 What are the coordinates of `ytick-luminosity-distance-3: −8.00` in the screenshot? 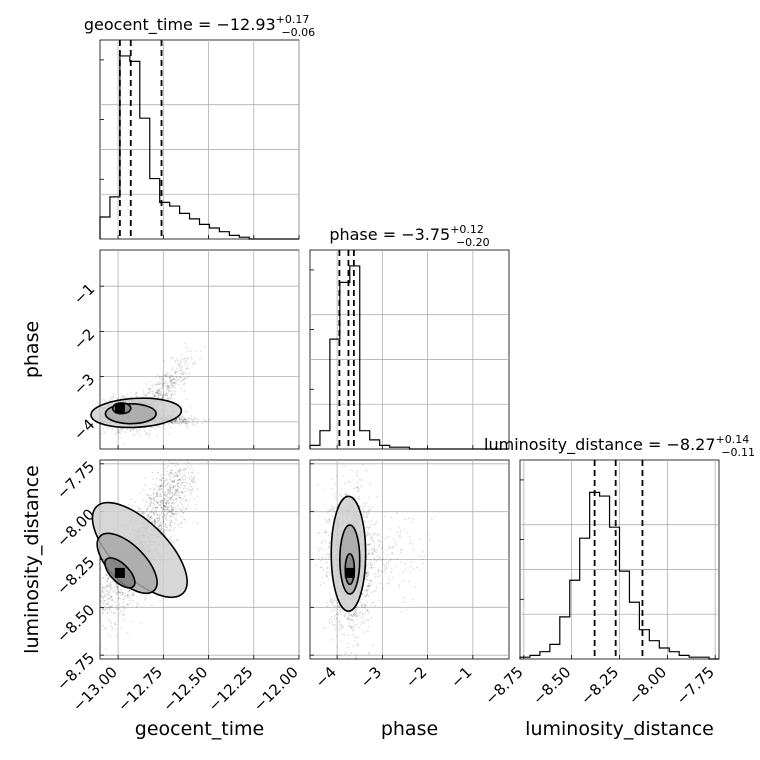 It's located at (75, 527).